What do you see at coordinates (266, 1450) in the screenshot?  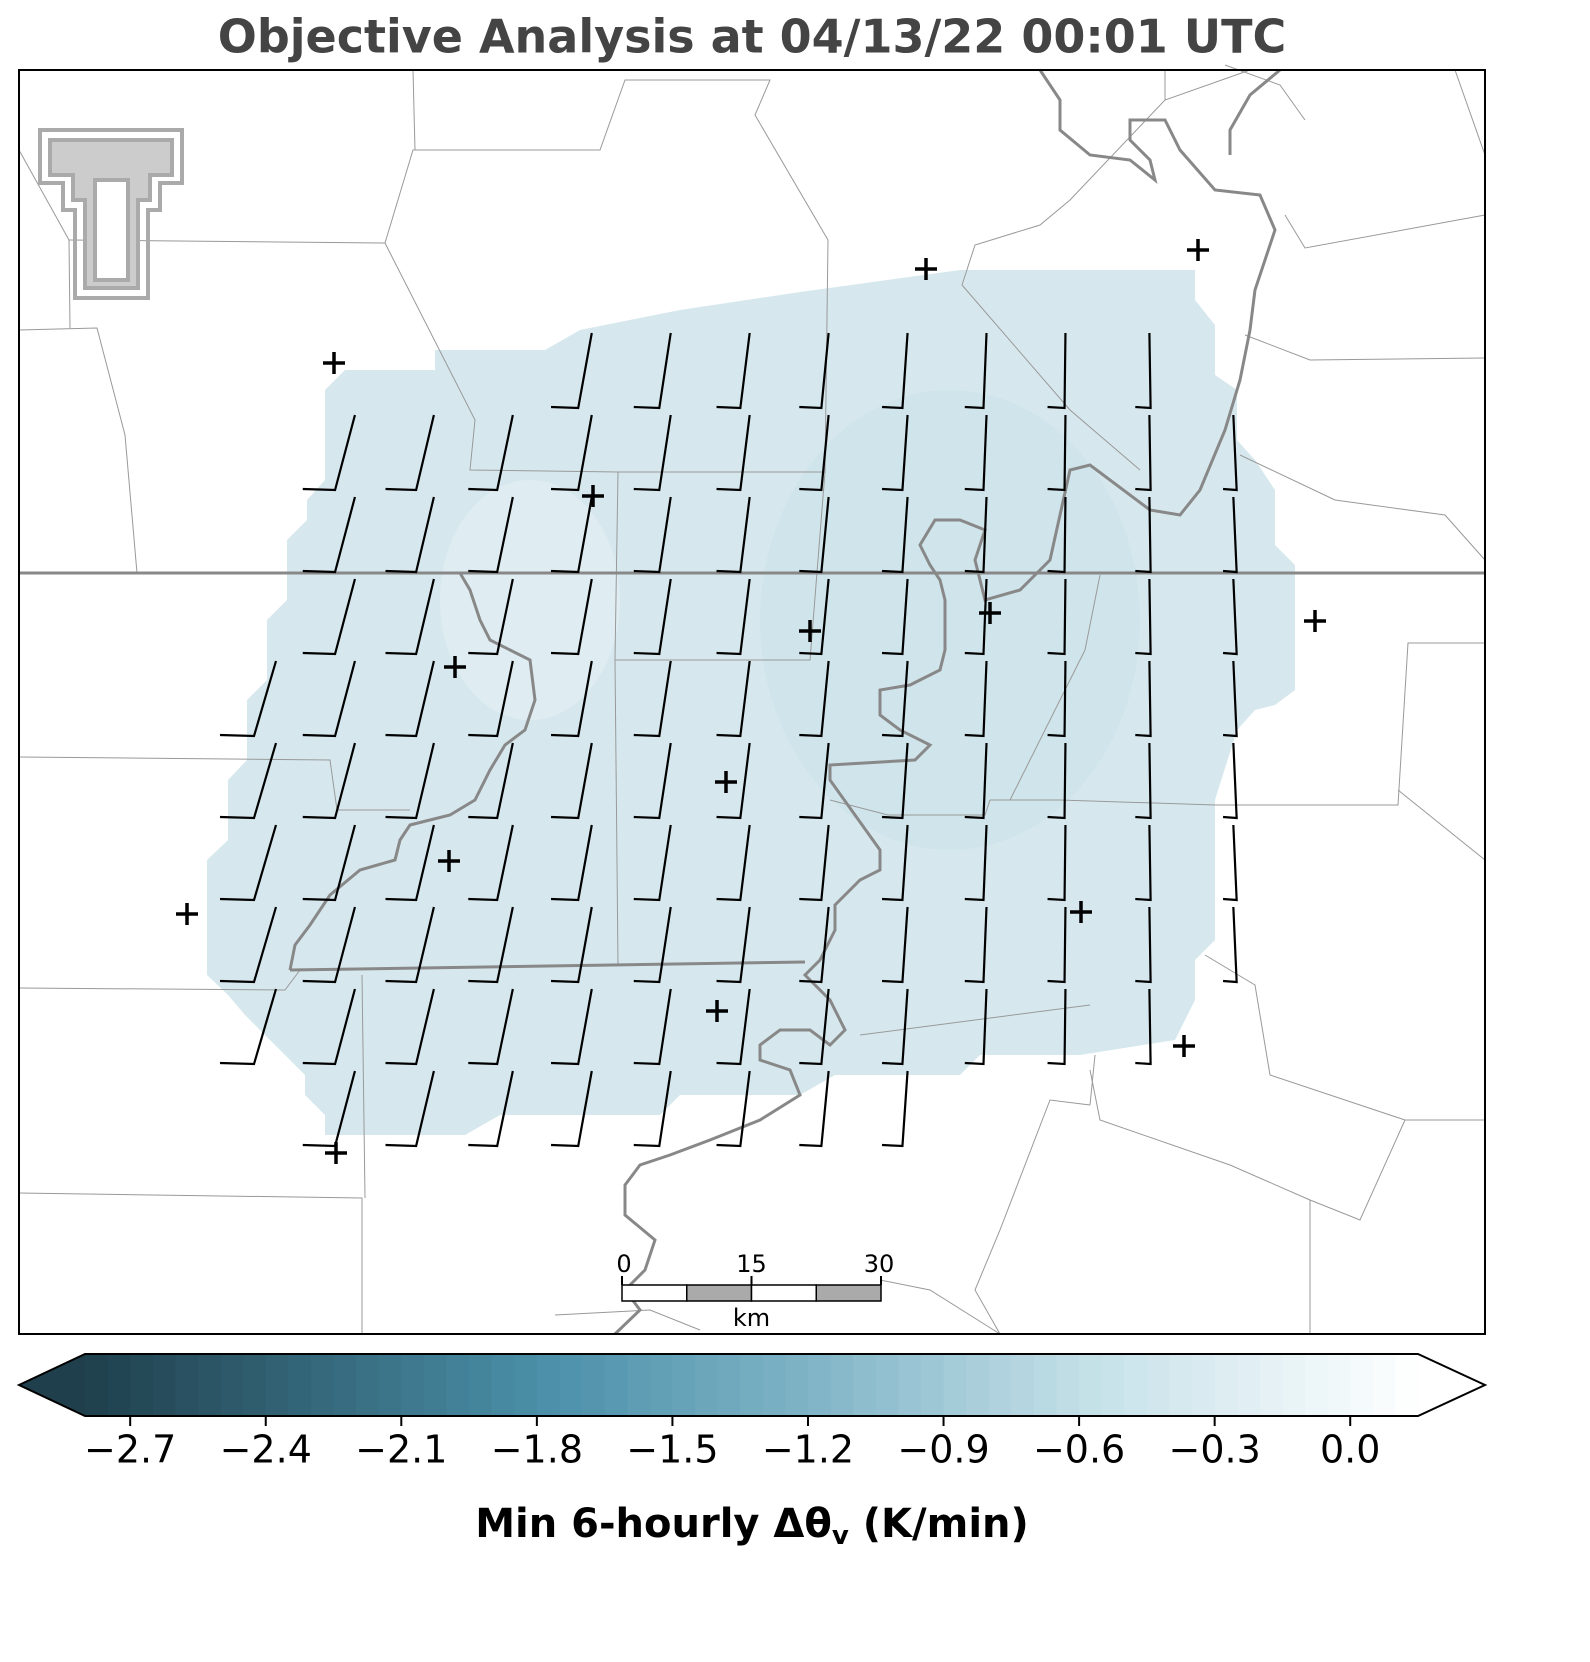 I see `colorbar-tick-label: −2.4` at bounding box center [266, 1450].